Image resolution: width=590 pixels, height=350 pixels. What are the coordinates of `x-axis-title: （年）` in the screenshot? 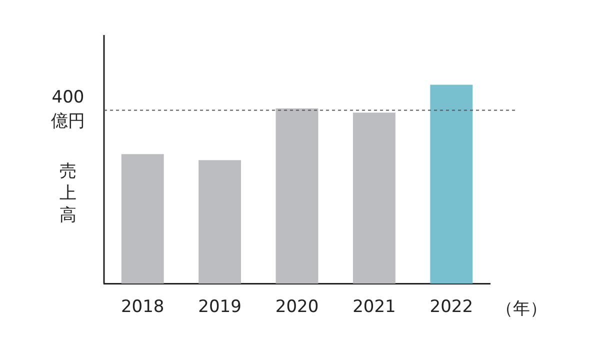 It's located at (521, 309).